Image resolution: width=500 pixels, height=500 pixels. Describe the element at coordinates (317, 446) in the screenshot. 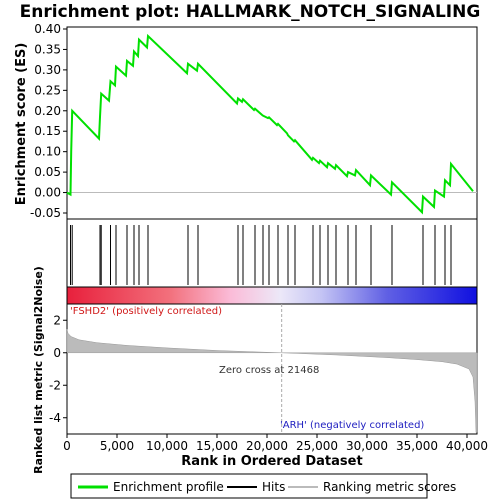

I see `metric-x-tick-label: 25,000` at that location.